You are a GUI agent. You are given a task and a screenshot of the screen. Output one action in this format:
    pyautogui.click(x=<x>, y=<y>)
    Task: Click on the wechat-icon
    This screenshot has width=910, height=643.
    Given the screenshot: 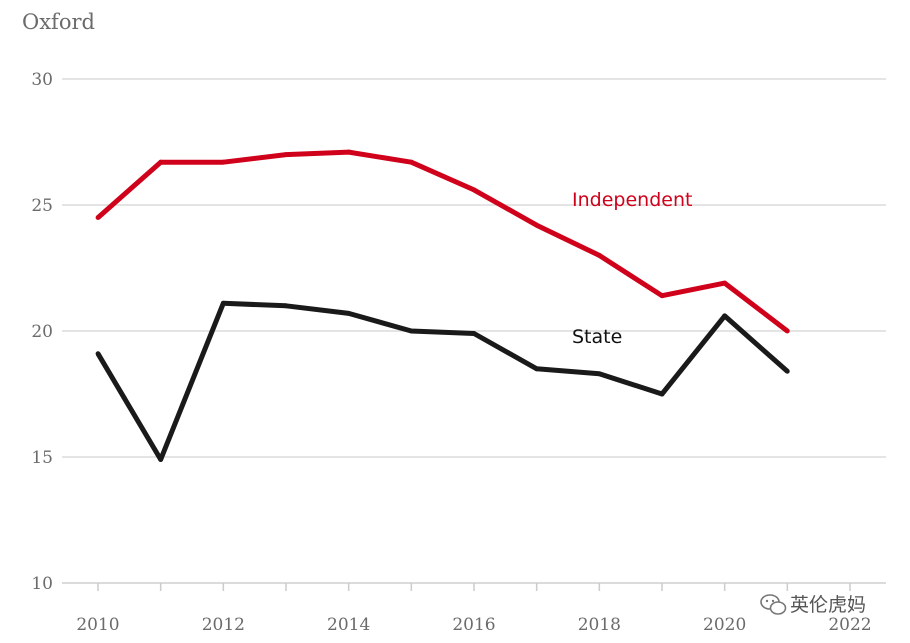 What is the action you would take?
    pyautogui.click(x=773, y=604)
    